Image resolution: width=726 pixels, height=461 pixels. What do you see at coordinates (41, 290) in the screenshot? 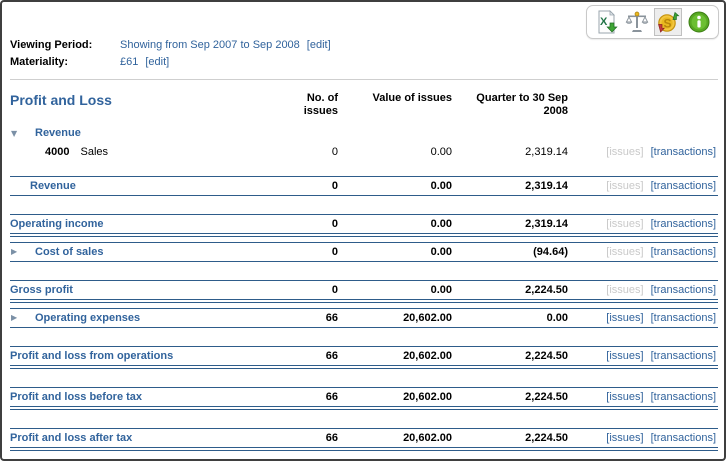
I see `total-label: Gross profit` at bounding box center [41, 290].